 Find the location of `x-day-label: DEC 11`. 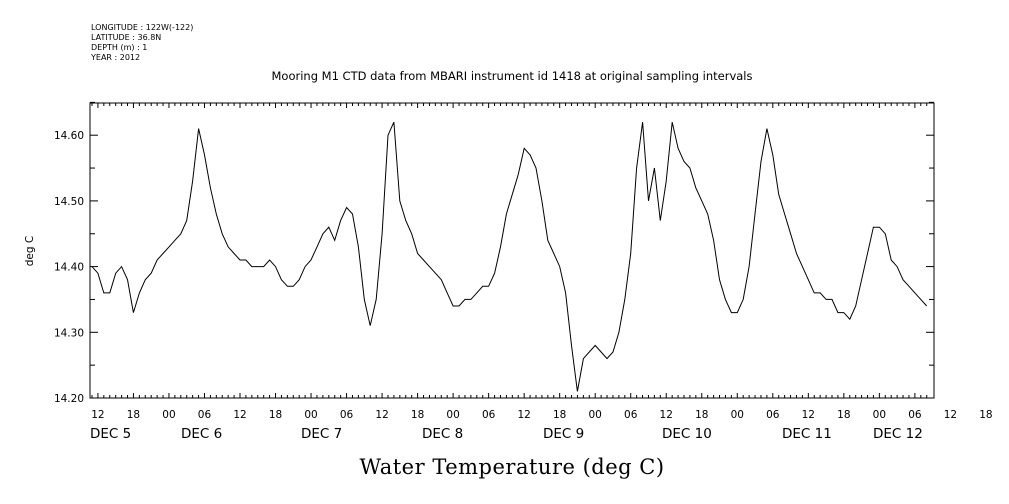

x-day-label: DEC 11 is located at coordinates (807, 434).